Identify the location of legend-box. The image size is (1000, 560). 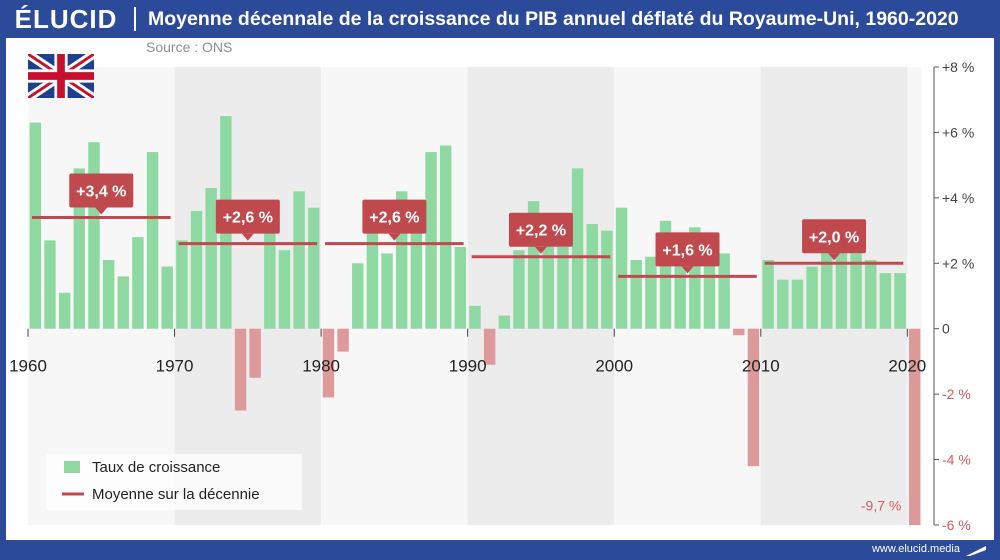
(174, 482).